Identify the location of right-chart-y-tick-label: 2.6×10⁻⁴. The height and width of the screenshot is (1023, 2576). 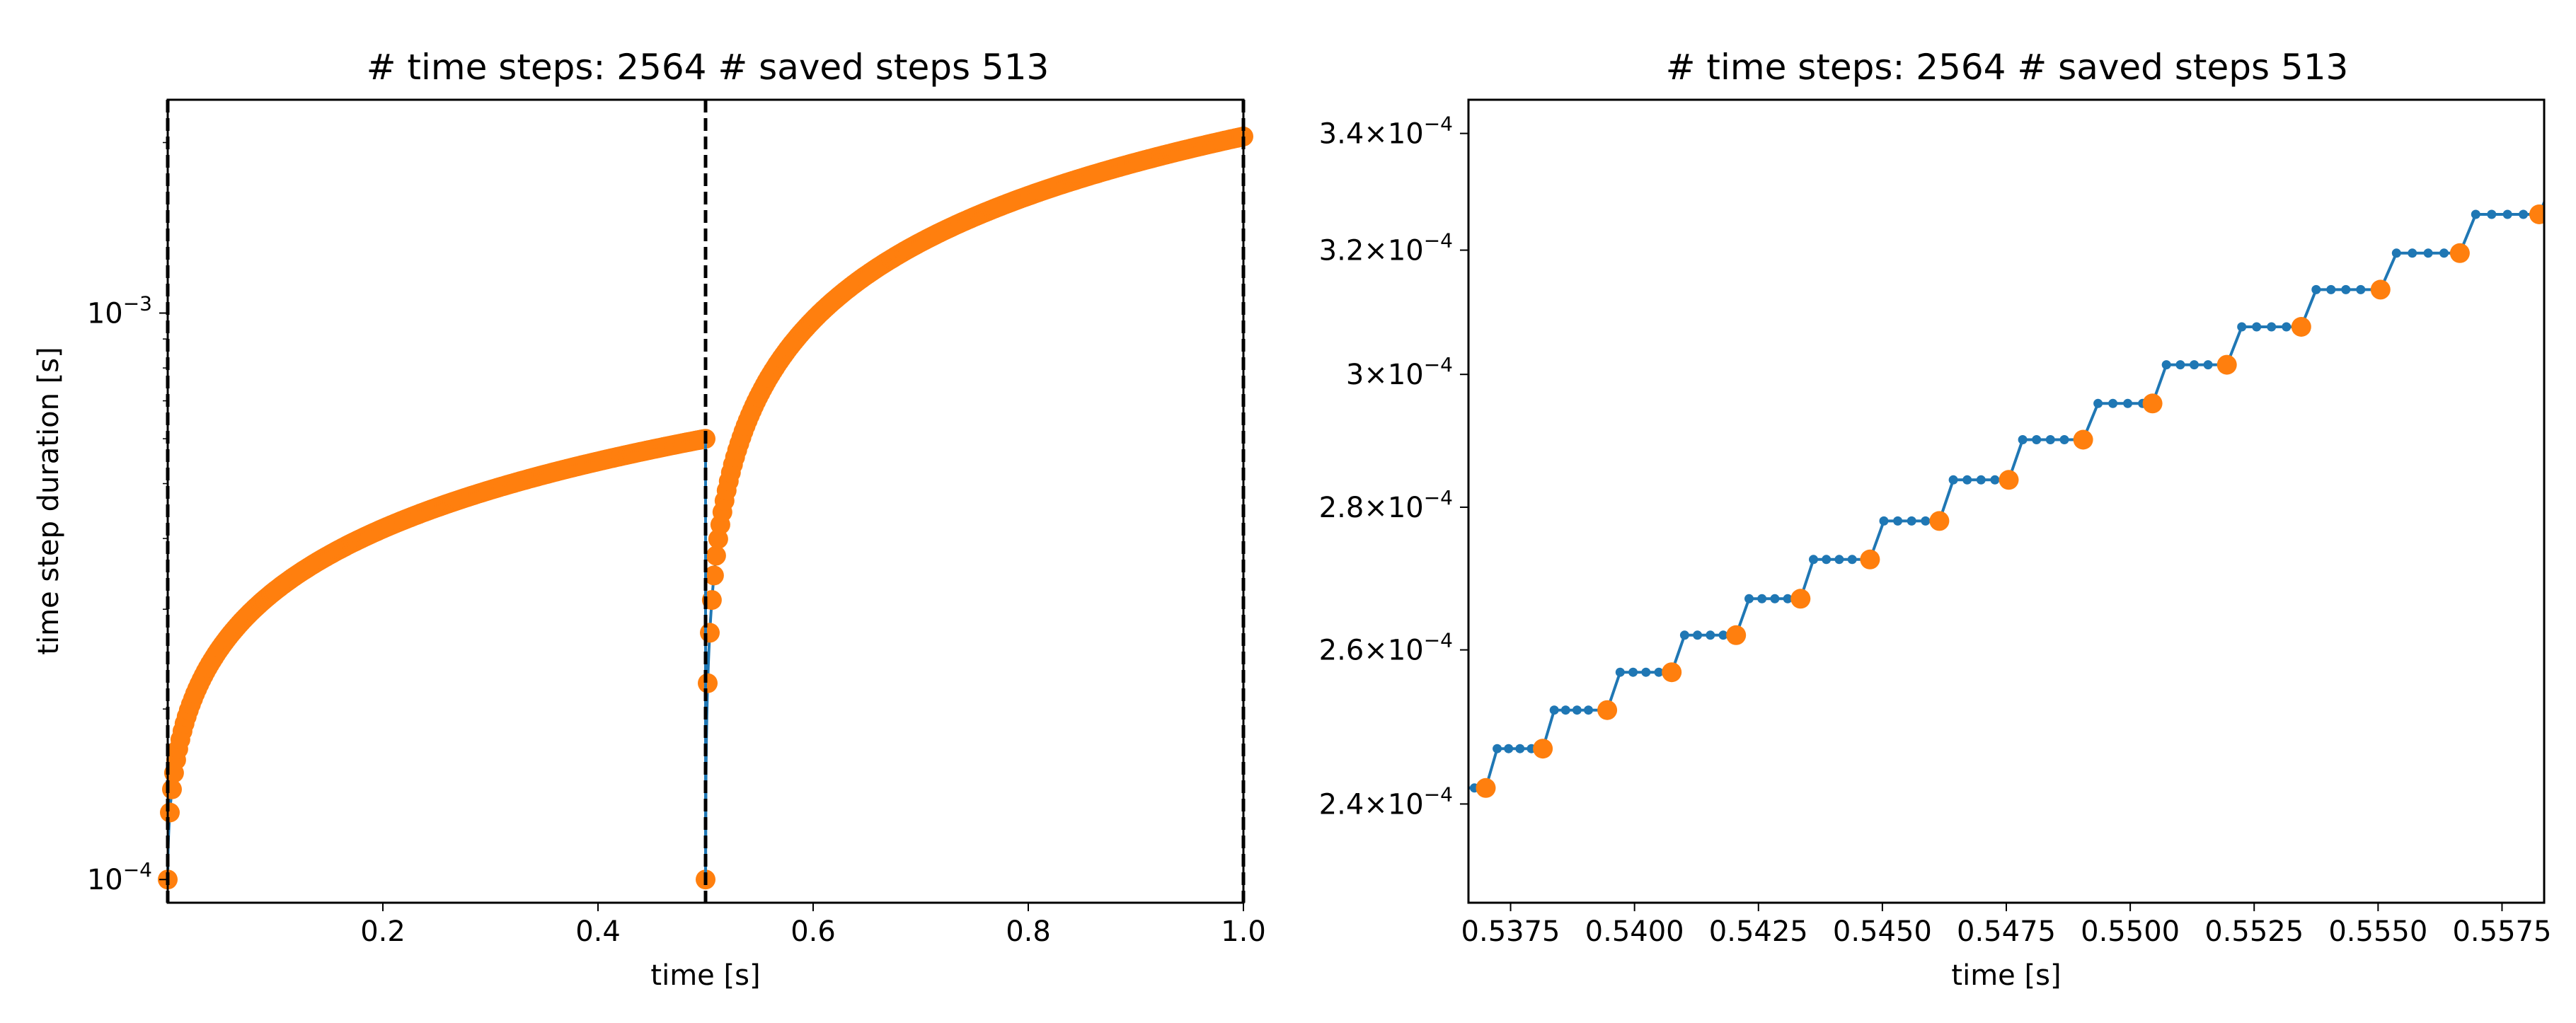
(1386, 648).